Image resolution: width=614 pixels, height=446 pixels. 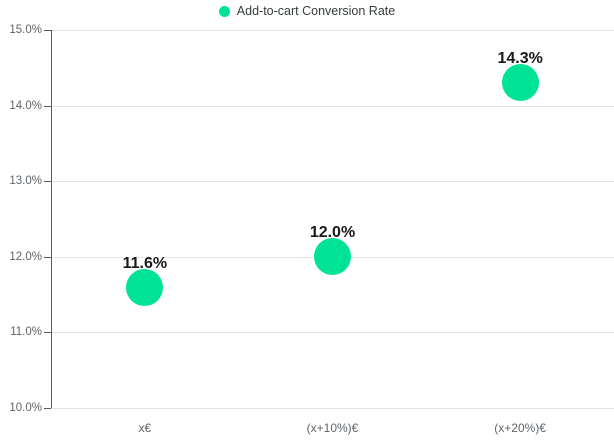 What do you see at coordinates (332, 428) in the screenshot?
I see `x-axis-label: (x+10%)€` at bounding box center [332, 428].